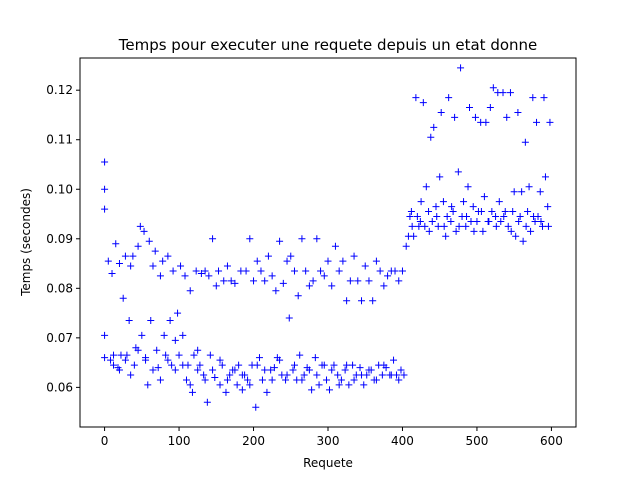 This screenshot has height=480, width=640. What do you see at coordinates (59, 140) in the screenshot?
I see `y-tick-label: 0.11` at bounding box center [59, 140].